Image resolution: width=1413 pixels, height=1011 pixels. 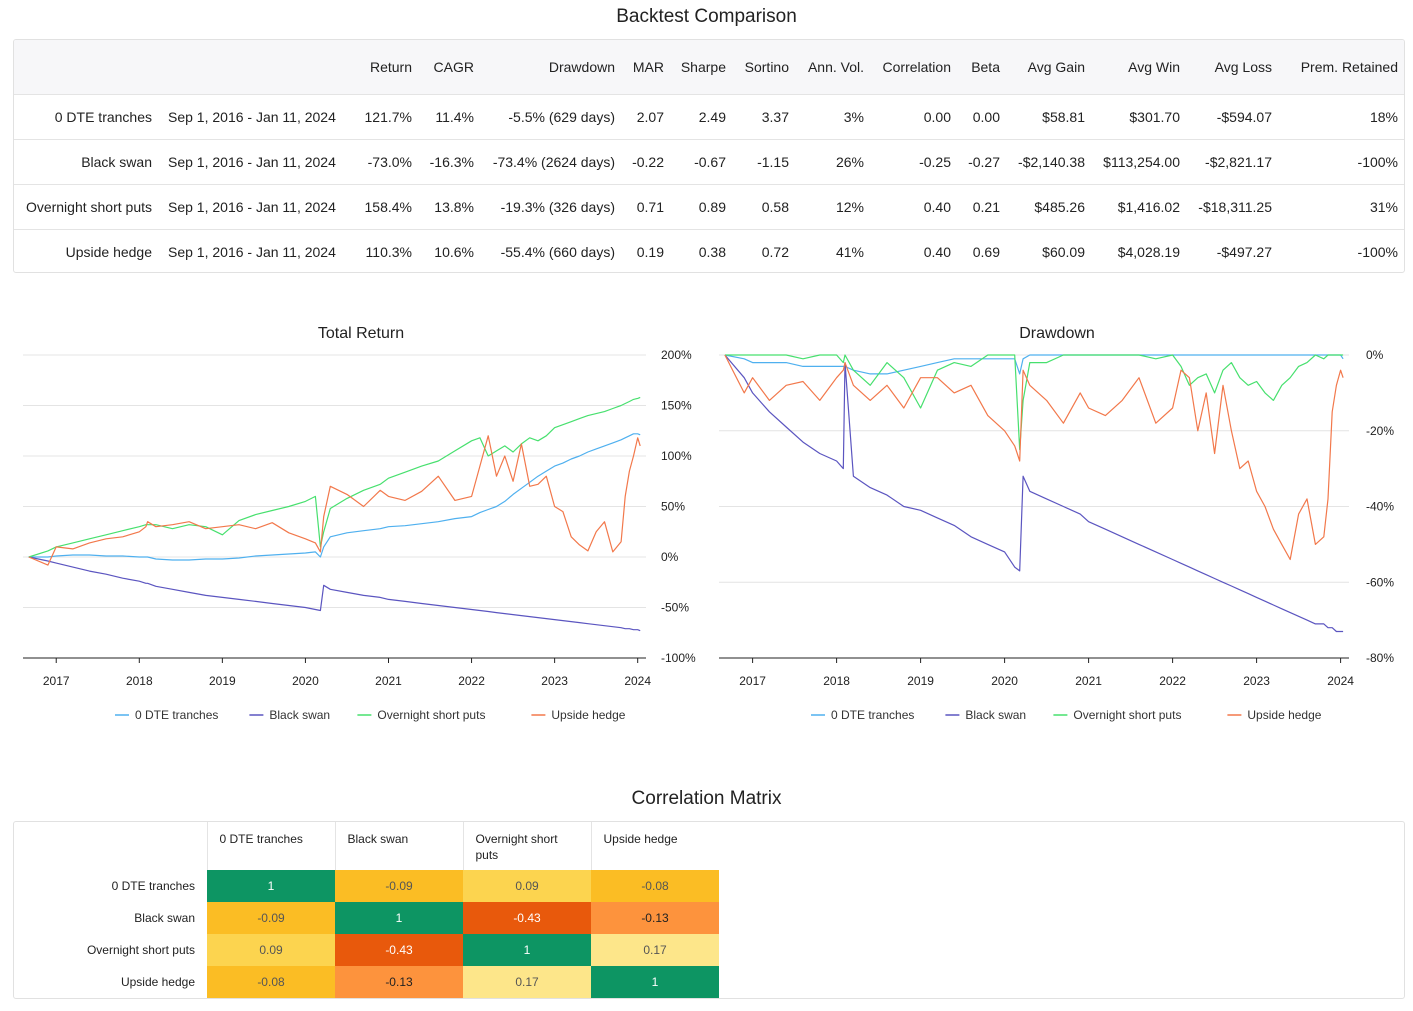 What do you see at coordinates (675, 608) in the screenshot?
I see `y-tick-label: -50%` at bounding box center [675, 608].